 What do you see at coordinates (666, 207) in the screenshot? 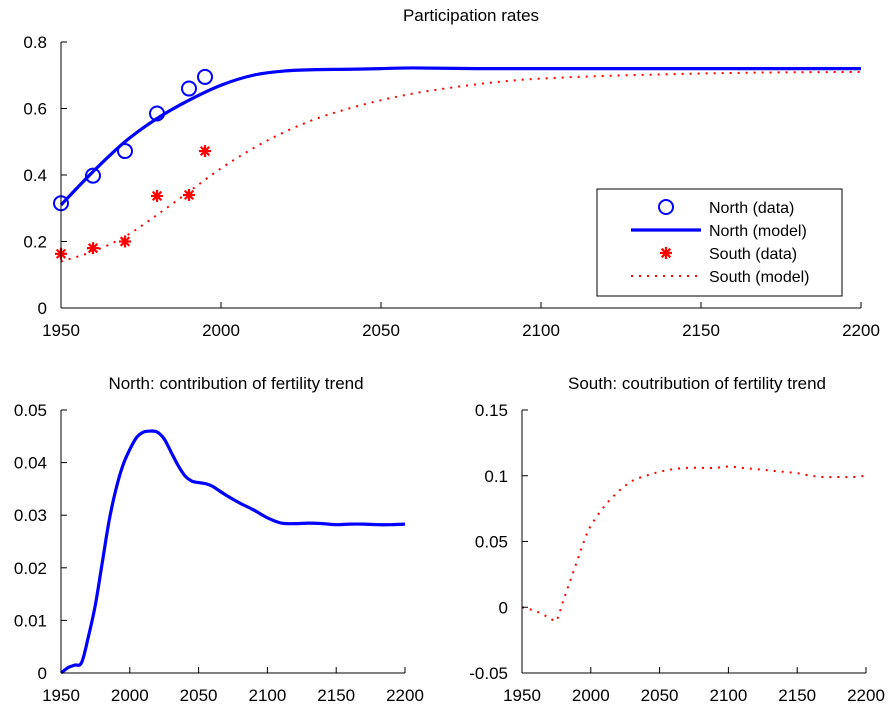
I see `legend-marker-north-data` at bounding box center [666, 207].